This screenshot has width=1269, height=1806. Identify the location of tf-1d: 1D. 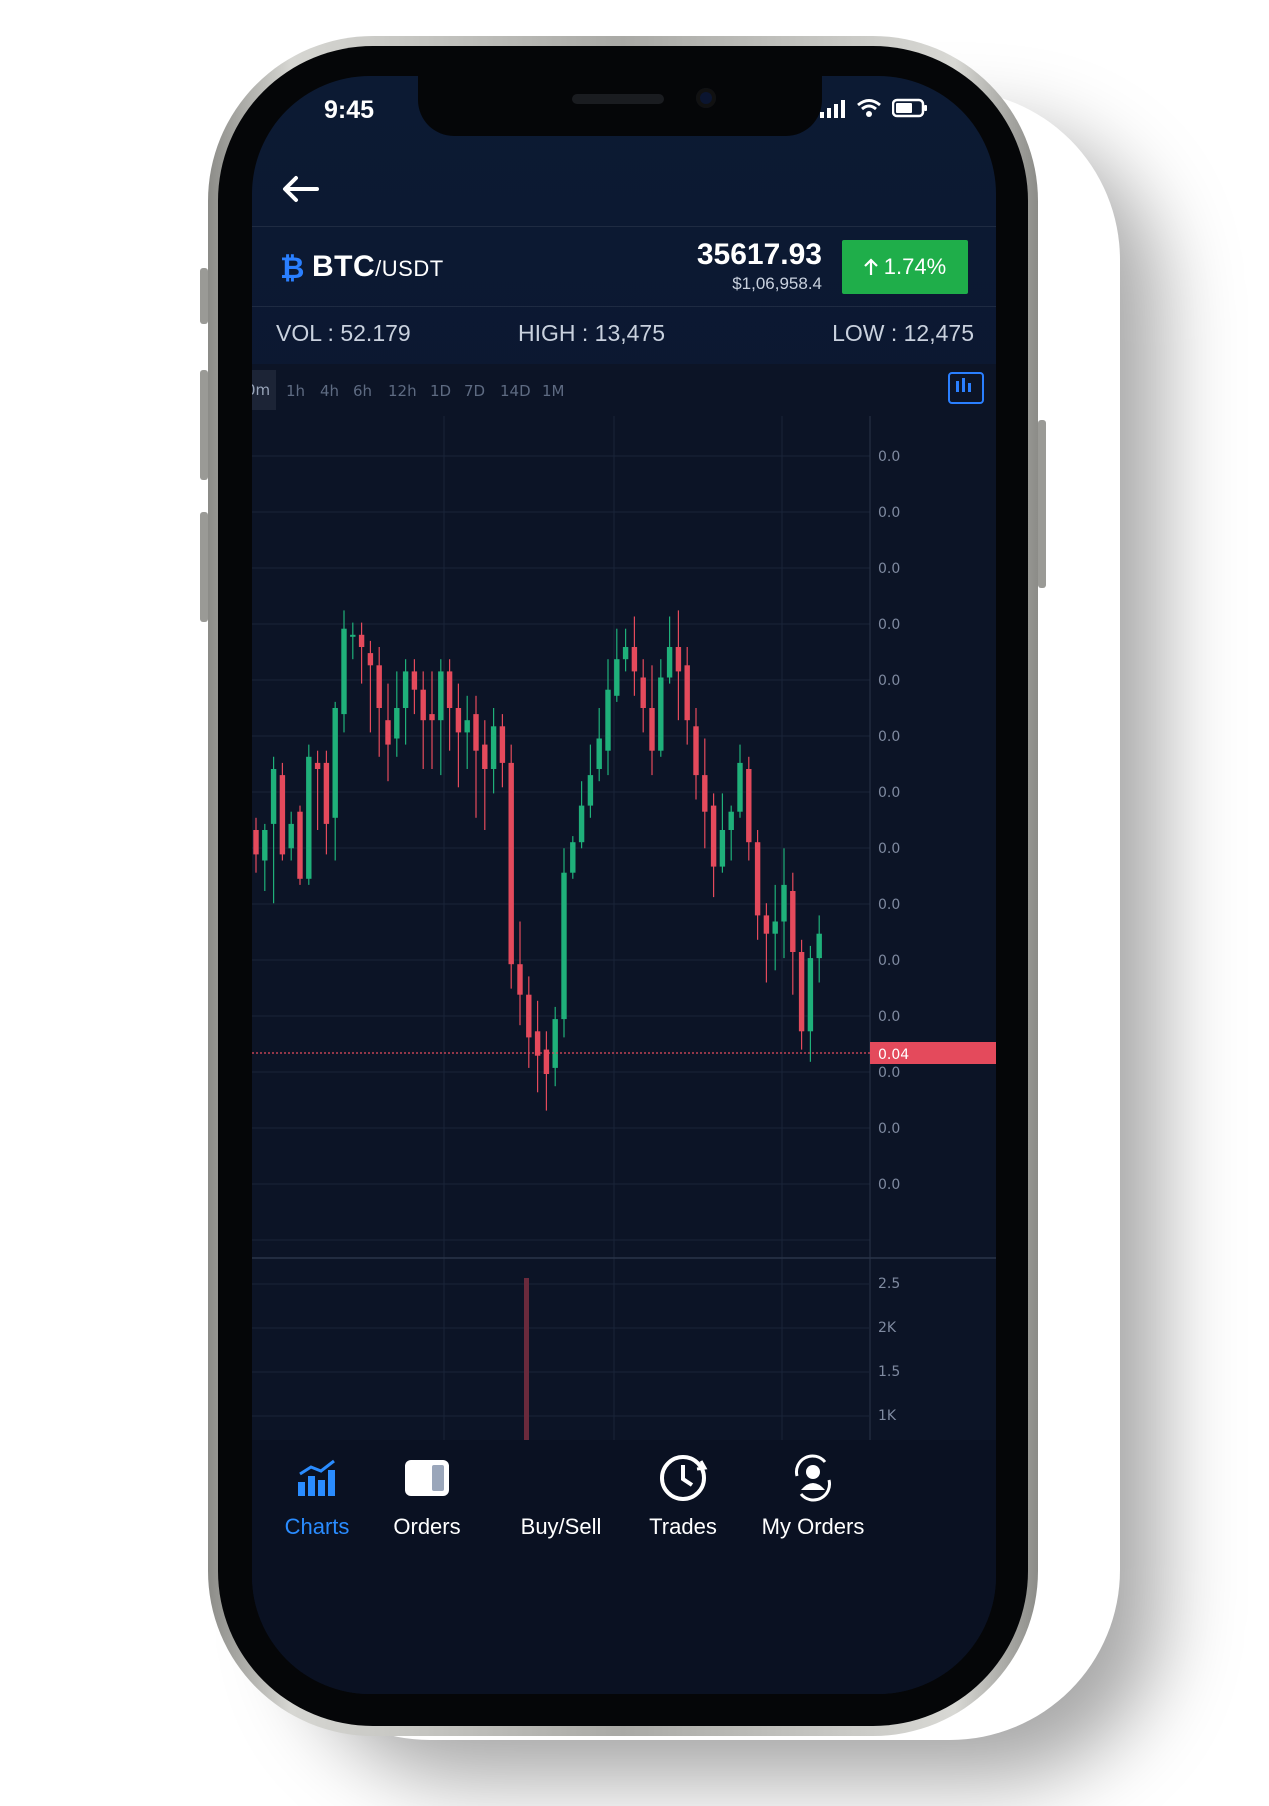
(441, 391).